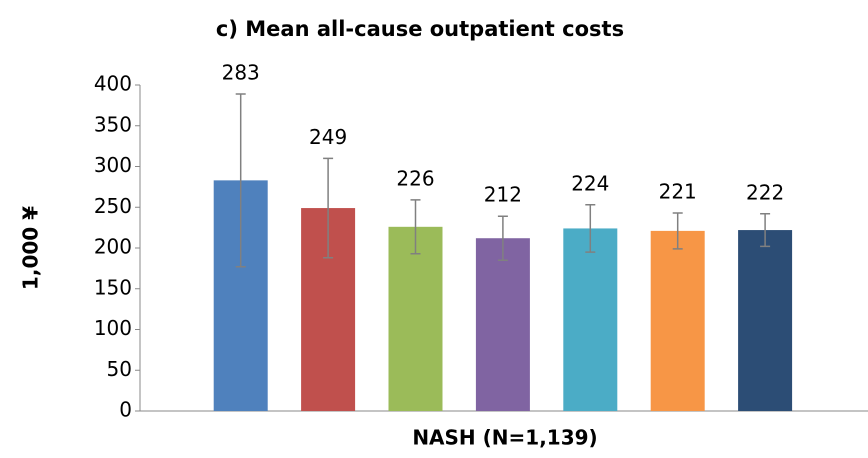  Describe the element at coordinates (119, 369) in the screenshot. I see `y-tick-label: 50` at that location.